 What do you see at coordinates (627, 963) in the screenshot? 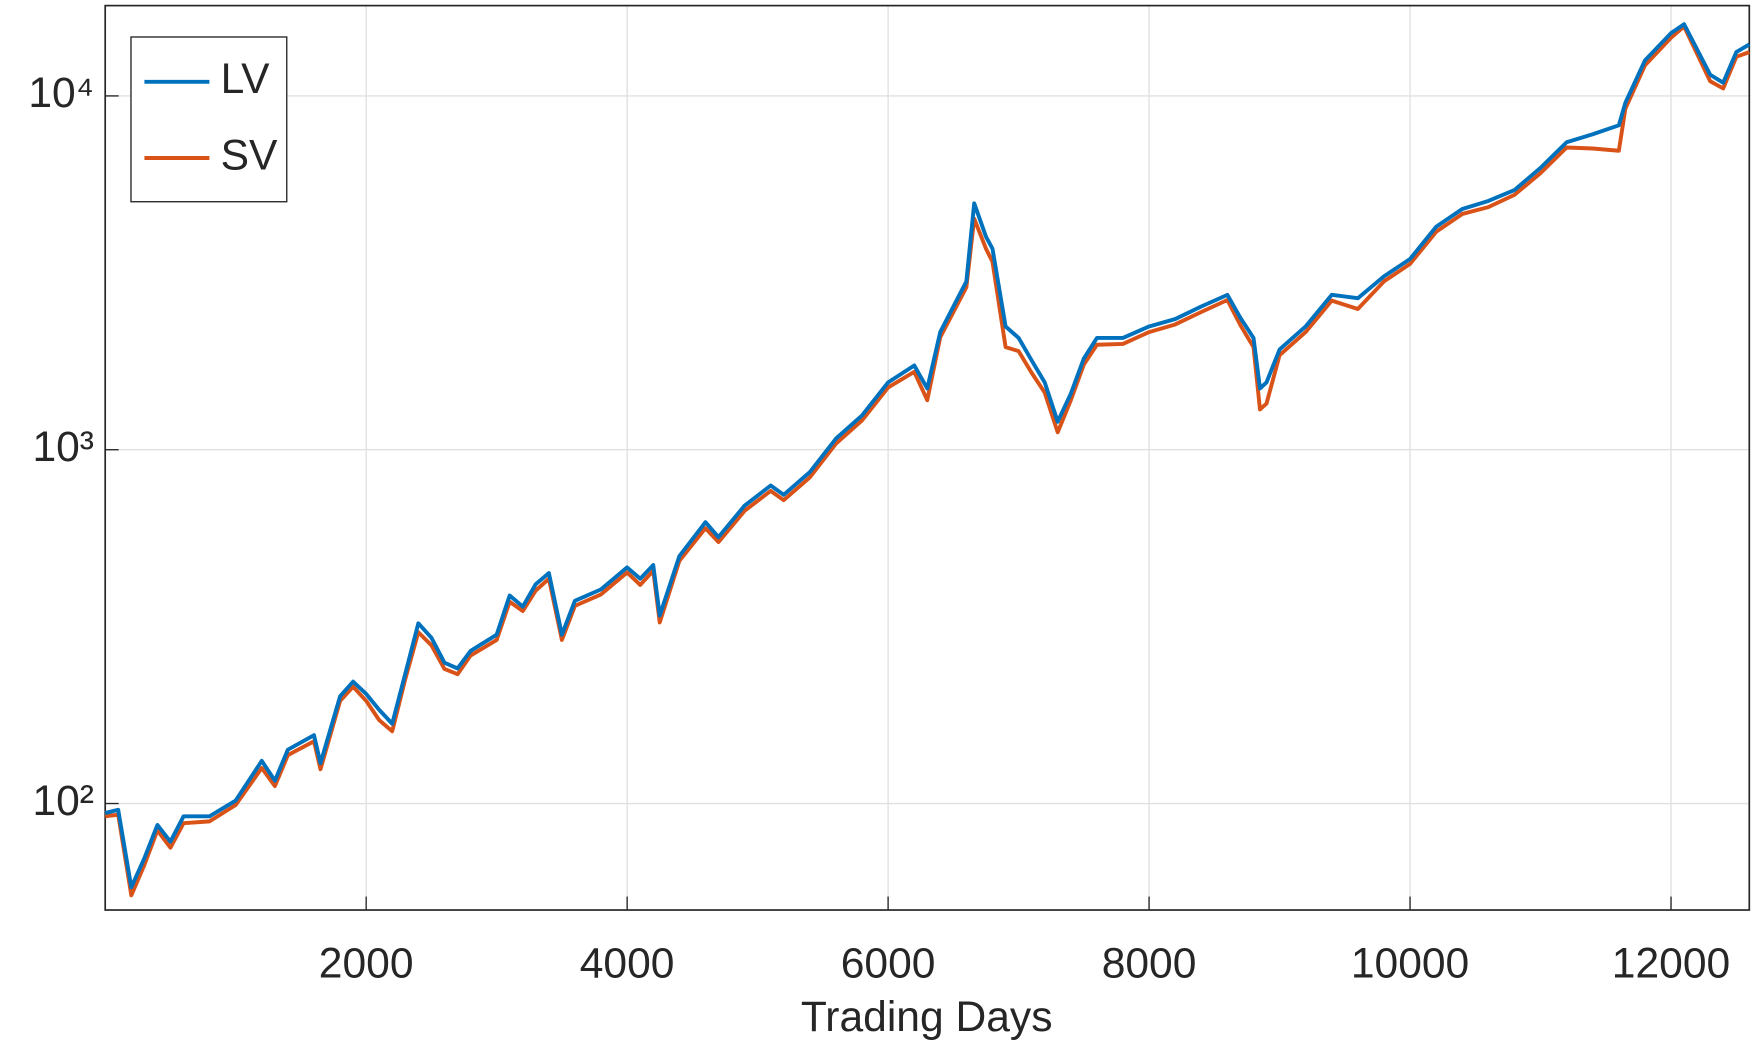
I see `x-tick-label: 4000` at bounding box center [627, 963].